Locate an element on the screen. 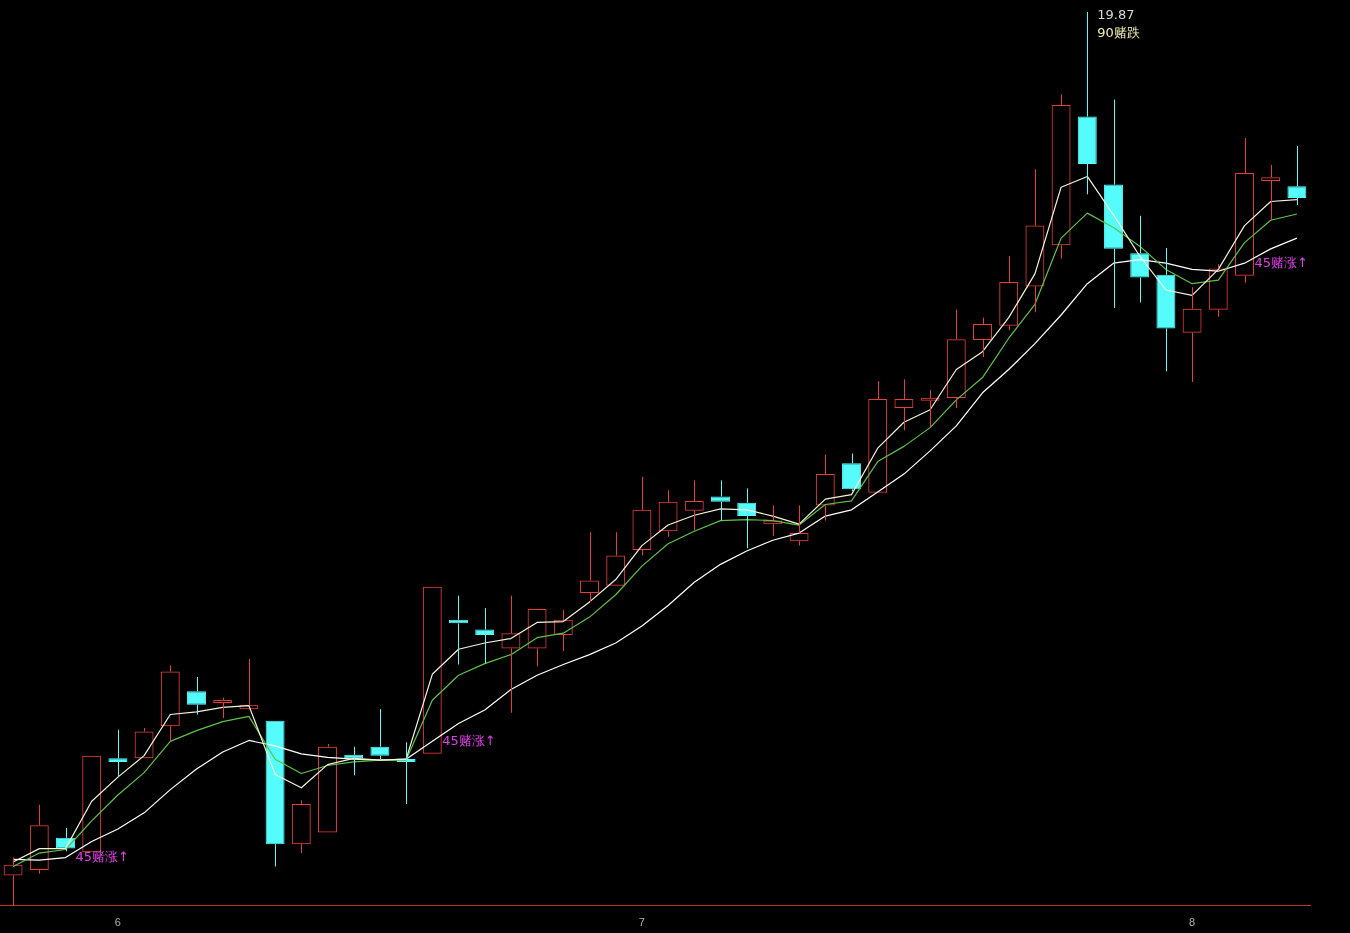 The height and width of the screenshot is (933, 1350). x-tick-label: 8 is located at coordinates (1192, 922).